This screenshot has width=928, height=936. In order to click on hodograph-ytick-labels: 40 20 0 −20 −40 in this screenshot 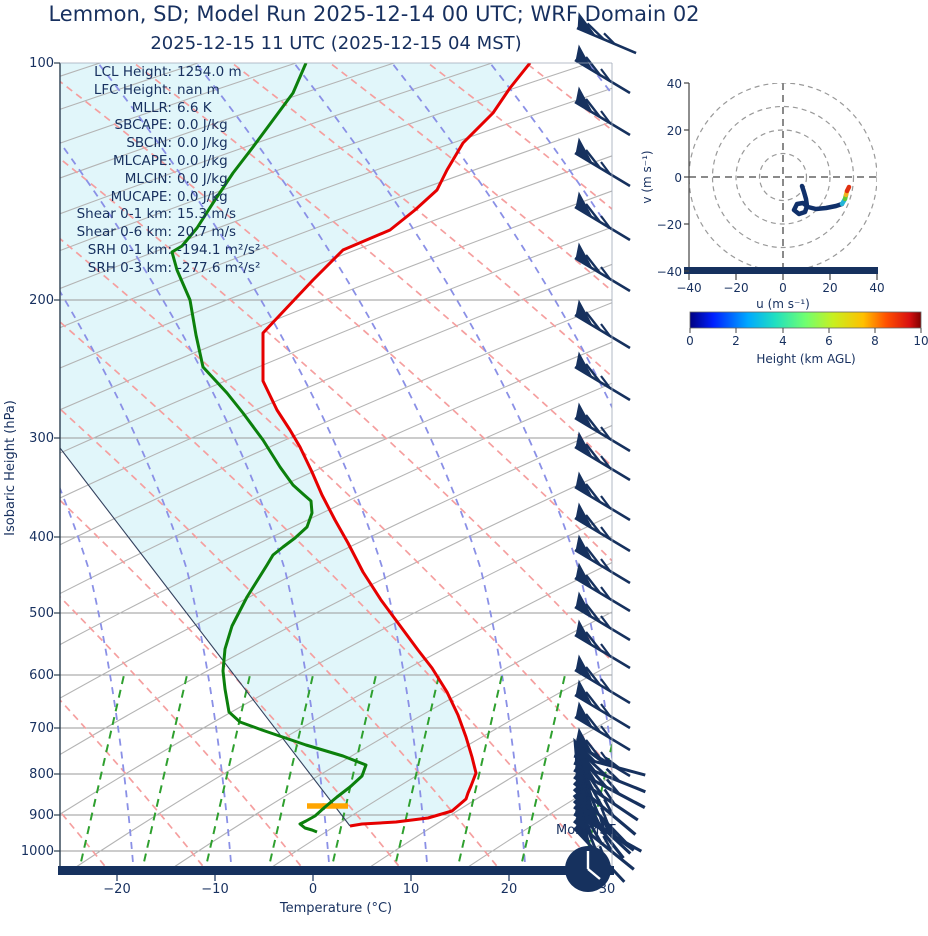, I will do `click(669, 178)`.